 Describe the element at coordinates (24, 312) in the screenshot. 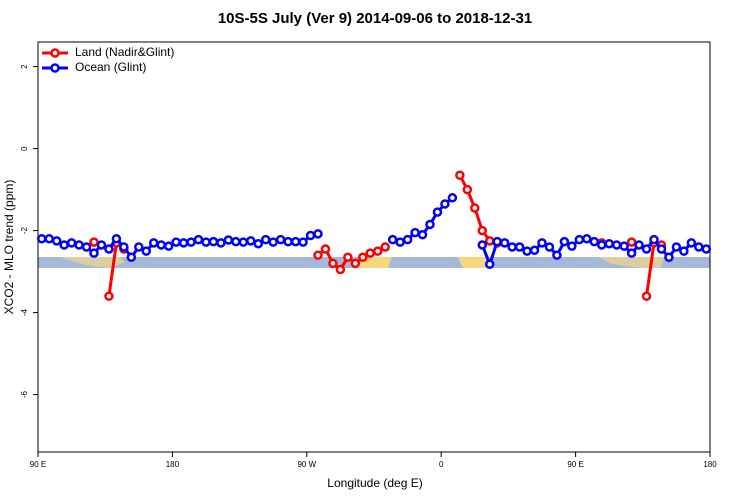

I see `y-tick-label: -4` at that location.